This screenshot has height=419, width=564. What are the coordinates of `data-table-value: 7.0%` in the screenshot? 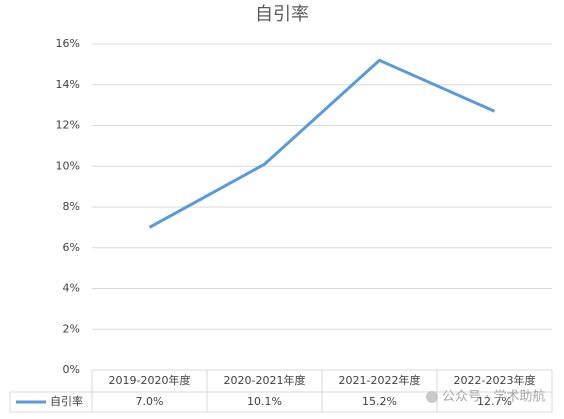 It's located at (150, 401).